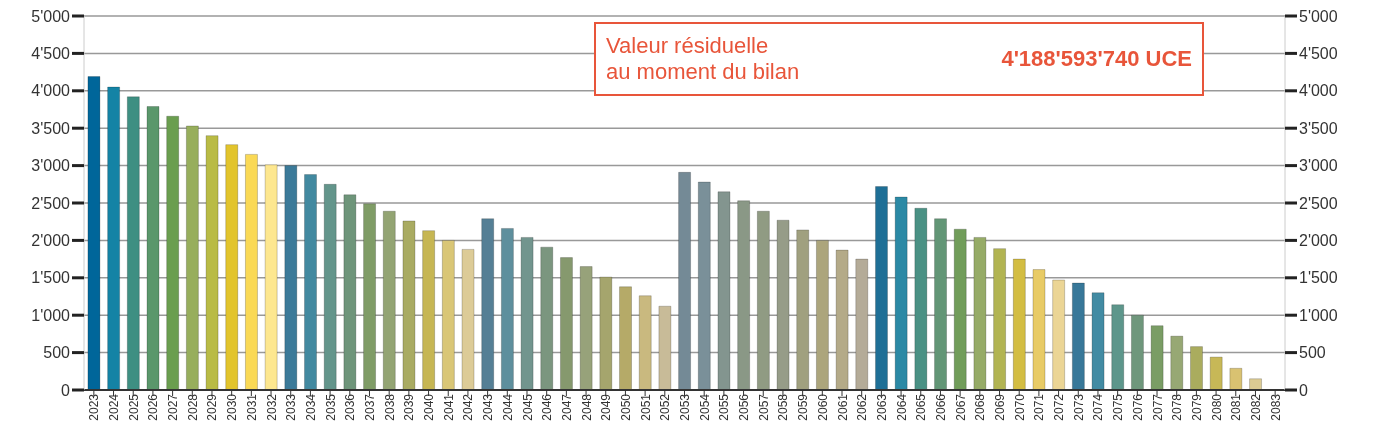 This screenshot has width=1377, height=442. What do you see at coordinates (704, 407) in the screenshot?
I see `x-tick-label: 2054` at bounding box center [704, 407].